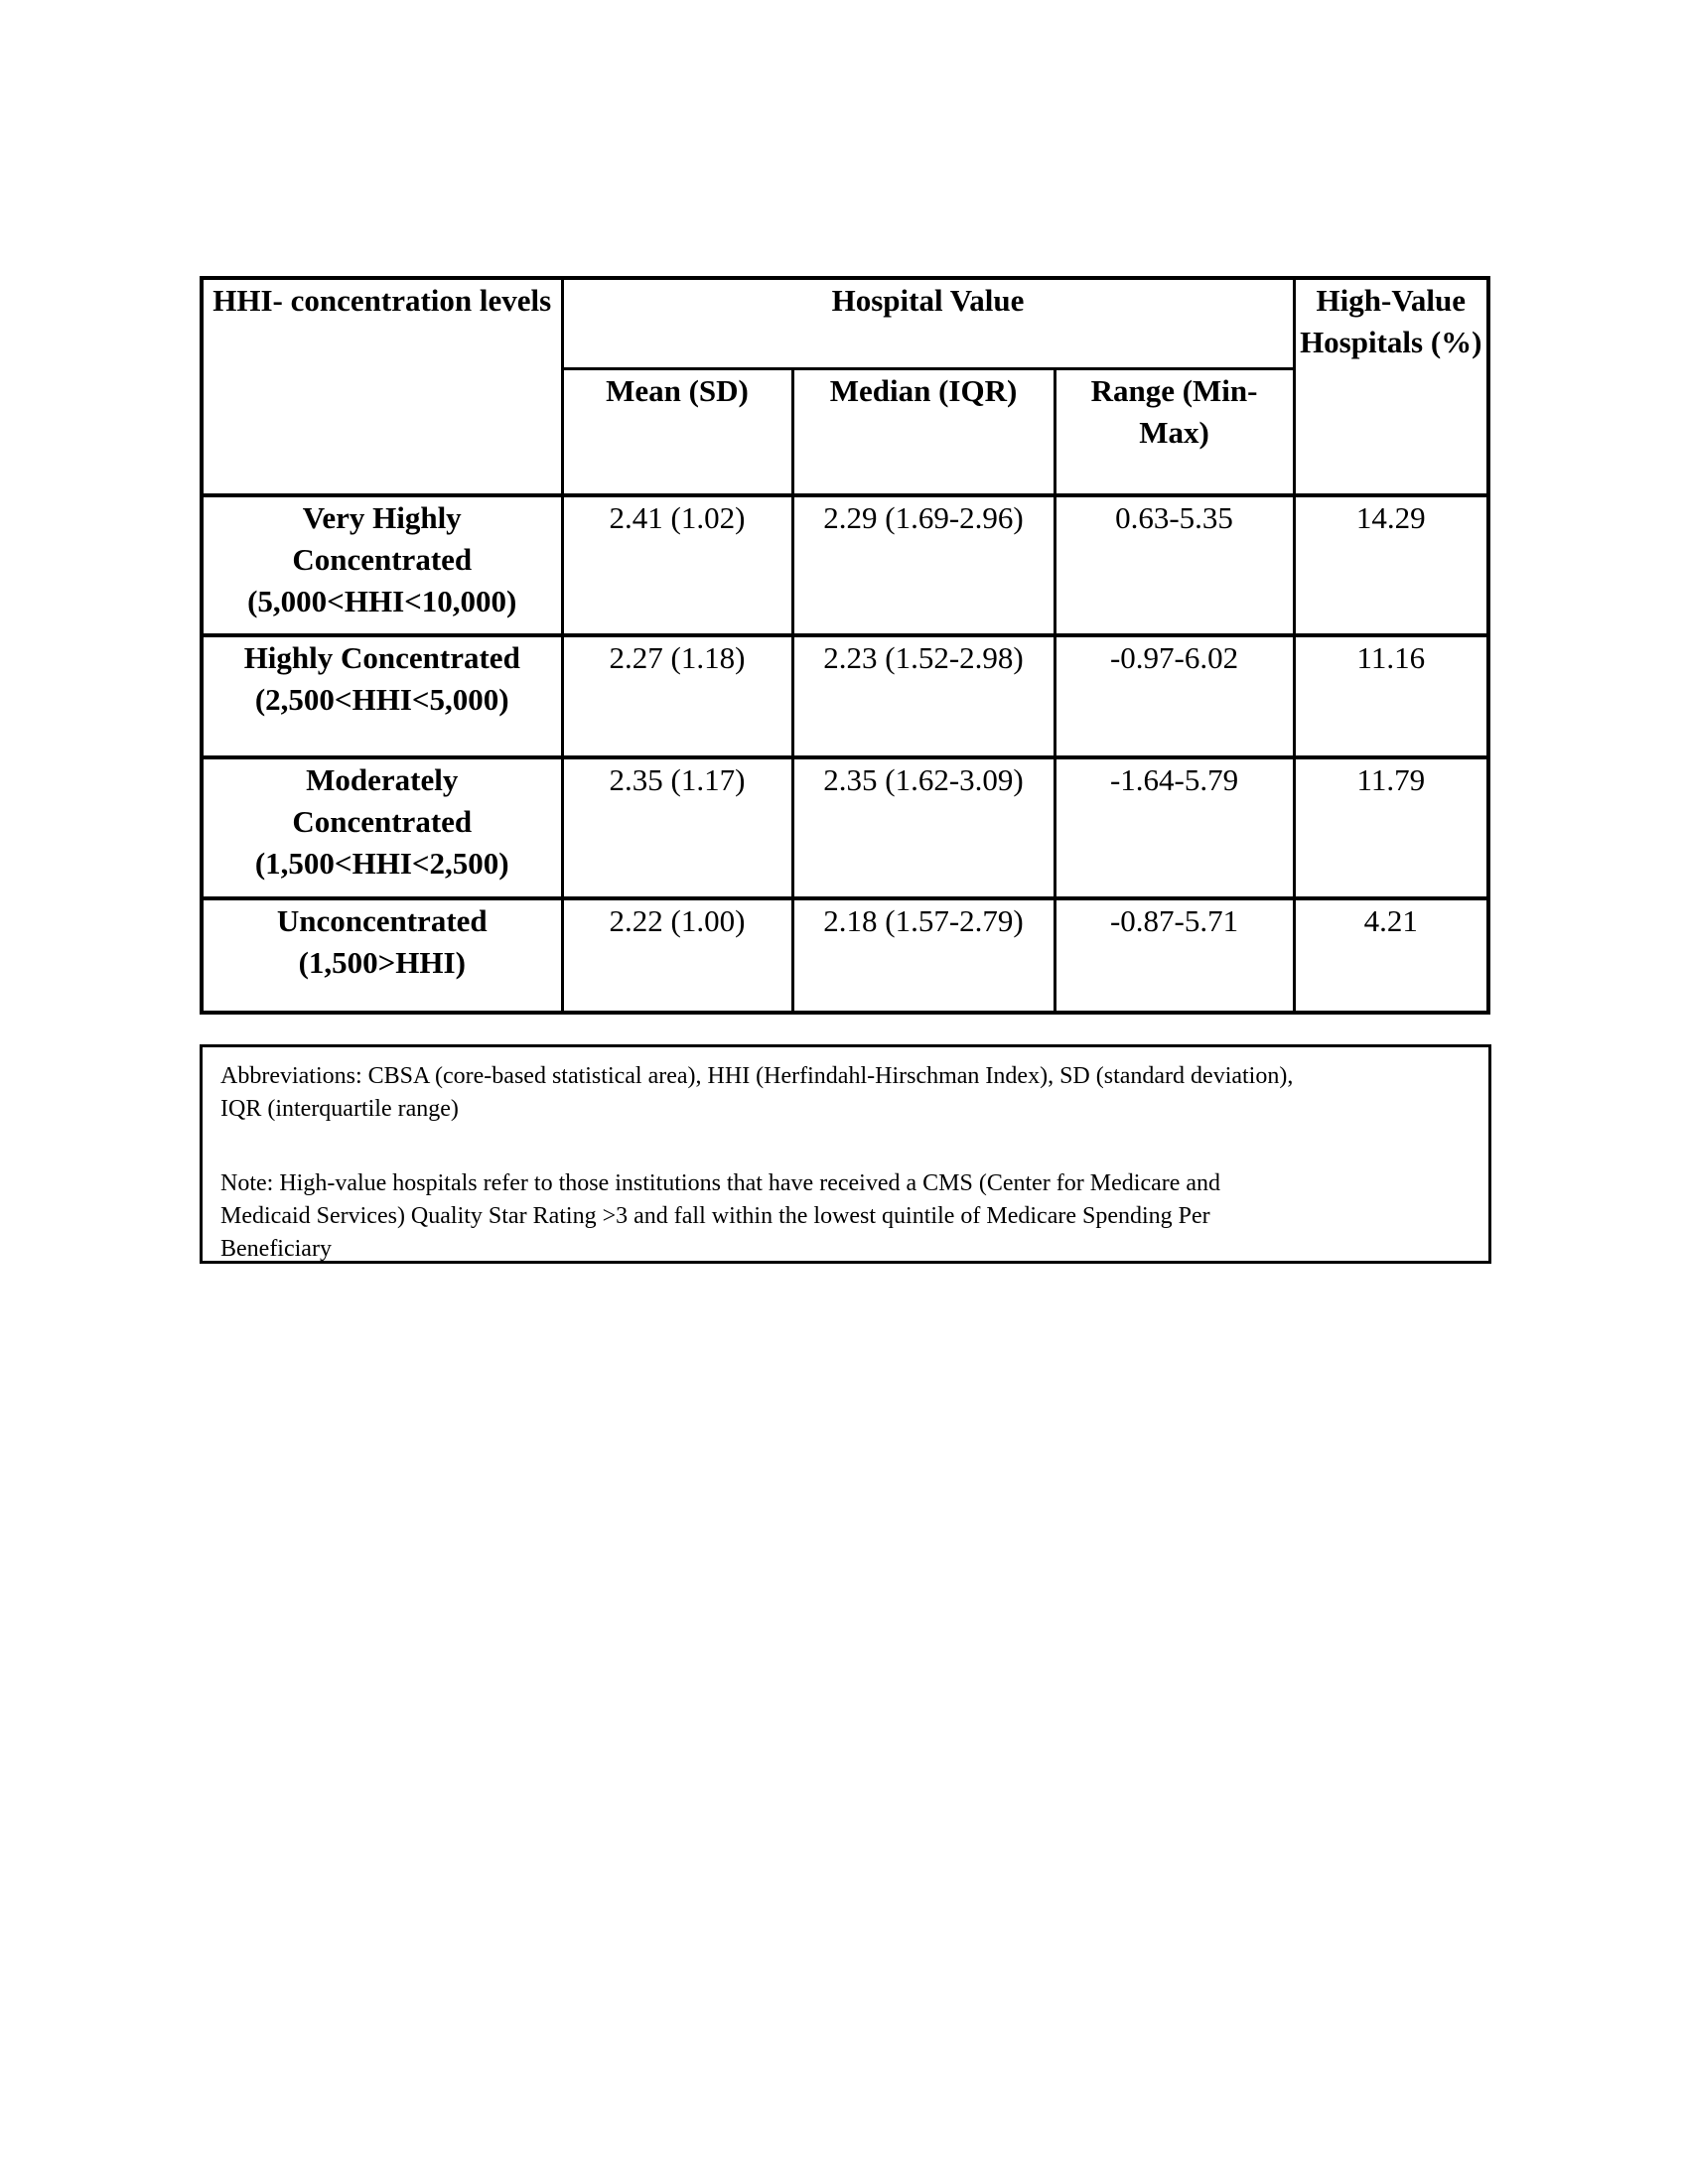 Image resolution: width=1688 pixels, height=2184 pixels. I want to click on mean-sd-value: 2.41 (1.02), so click(677, 565).